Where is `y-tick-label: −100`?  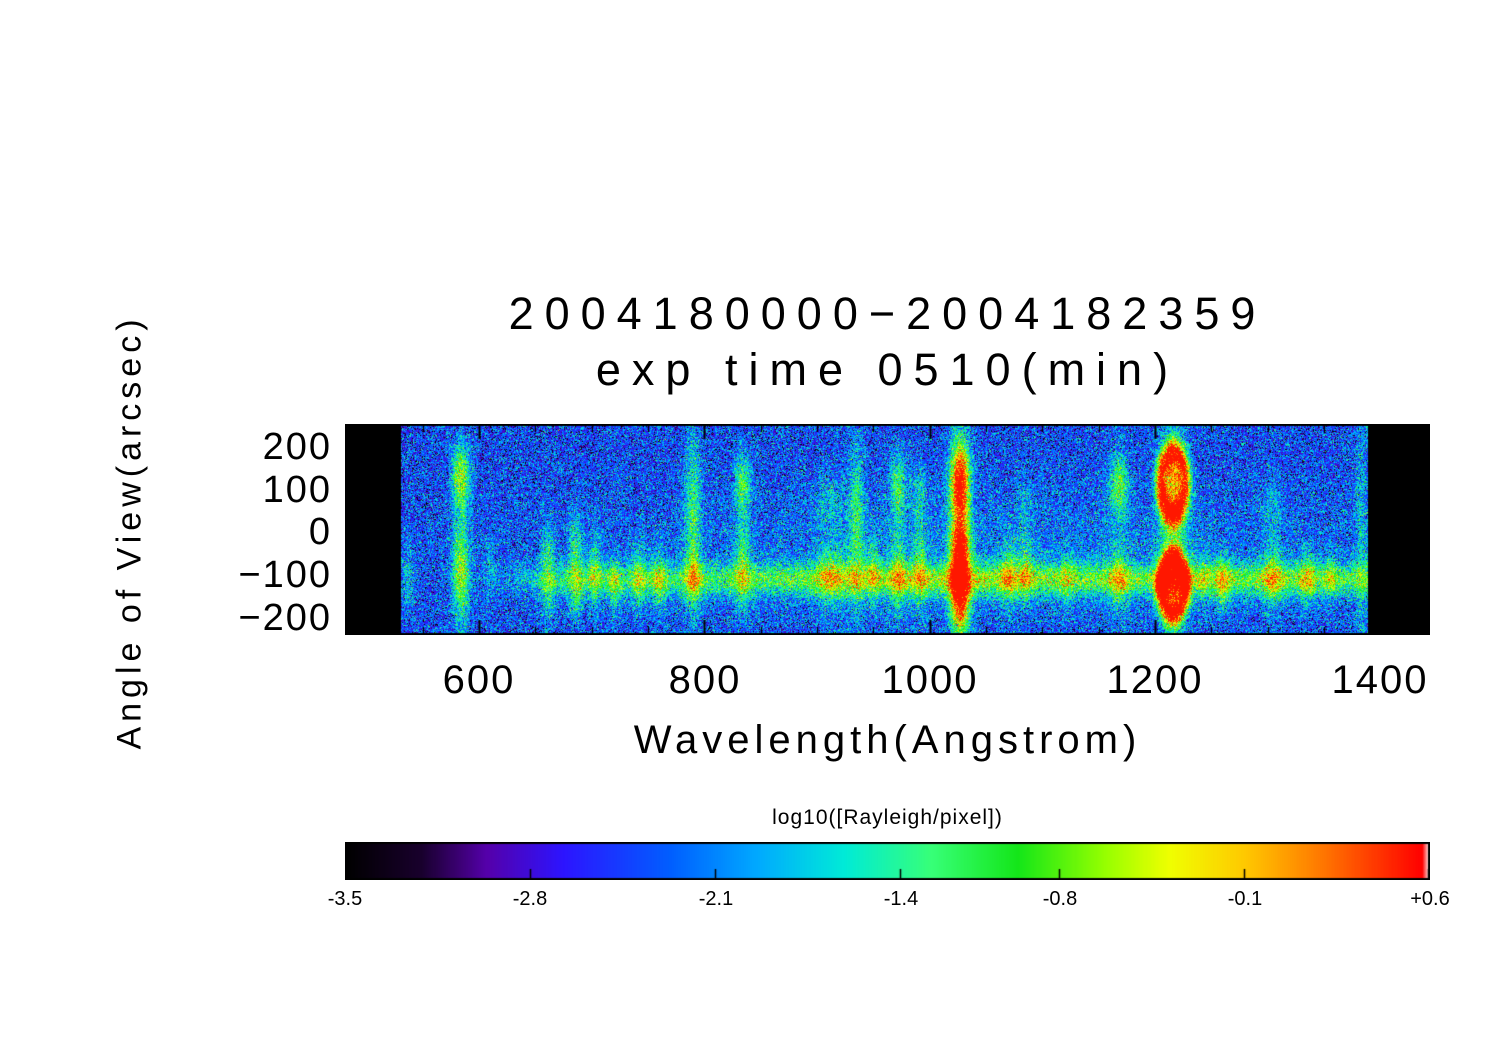
y-tick-label: −100 is located at coordinates (285, 575).